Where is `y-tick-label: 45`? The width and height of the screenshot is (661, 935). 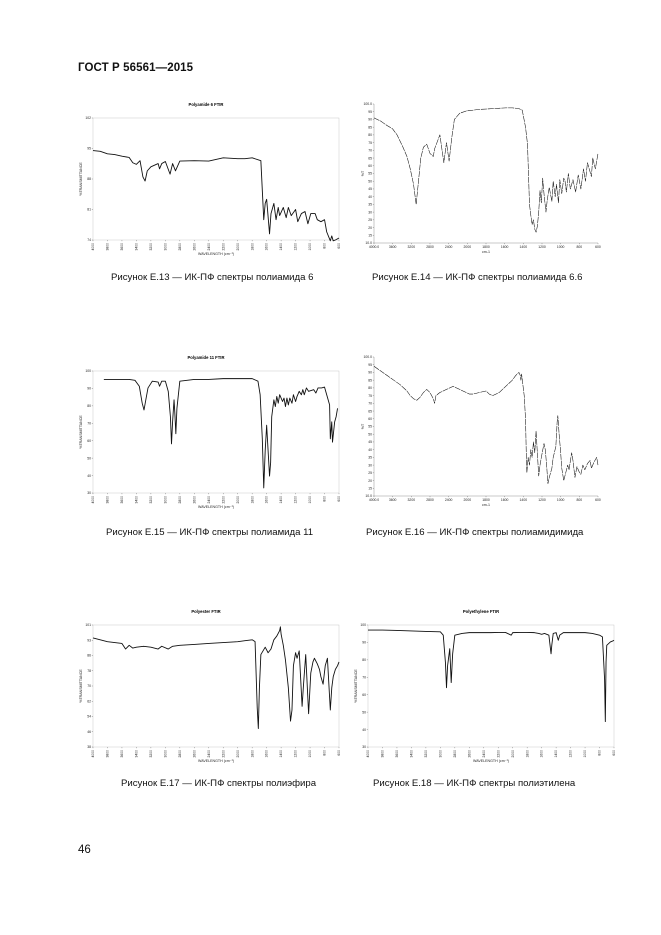
y-tick-label: 45 is located at coordinates (370, 189).